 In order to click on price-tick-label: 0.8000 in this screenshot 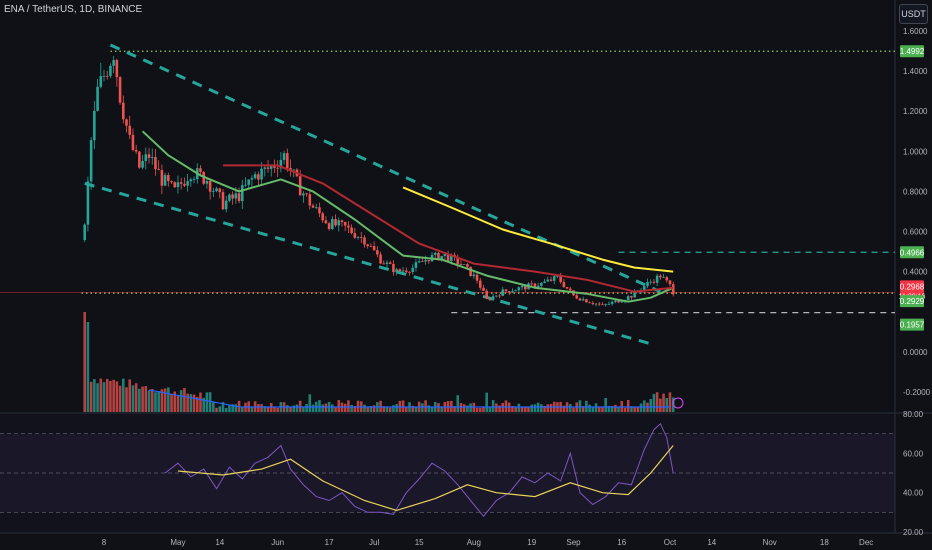, I will do `click(915, 191)`.